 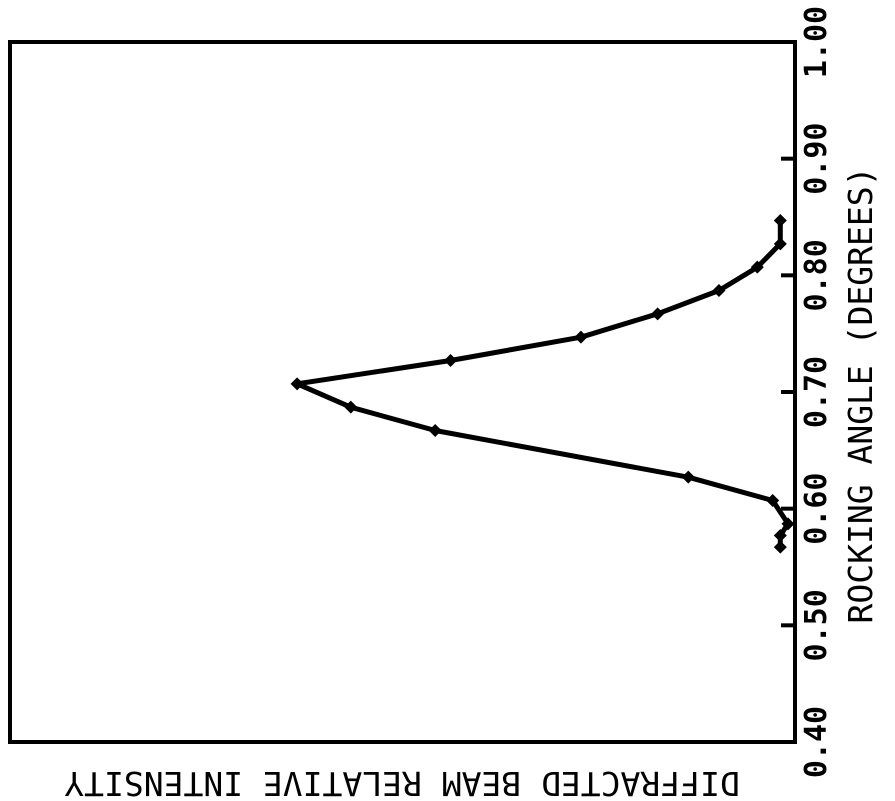 I want to click on x-axis-title: ROCKING ANGLE (DEGREES), so click(x=860, y=395).